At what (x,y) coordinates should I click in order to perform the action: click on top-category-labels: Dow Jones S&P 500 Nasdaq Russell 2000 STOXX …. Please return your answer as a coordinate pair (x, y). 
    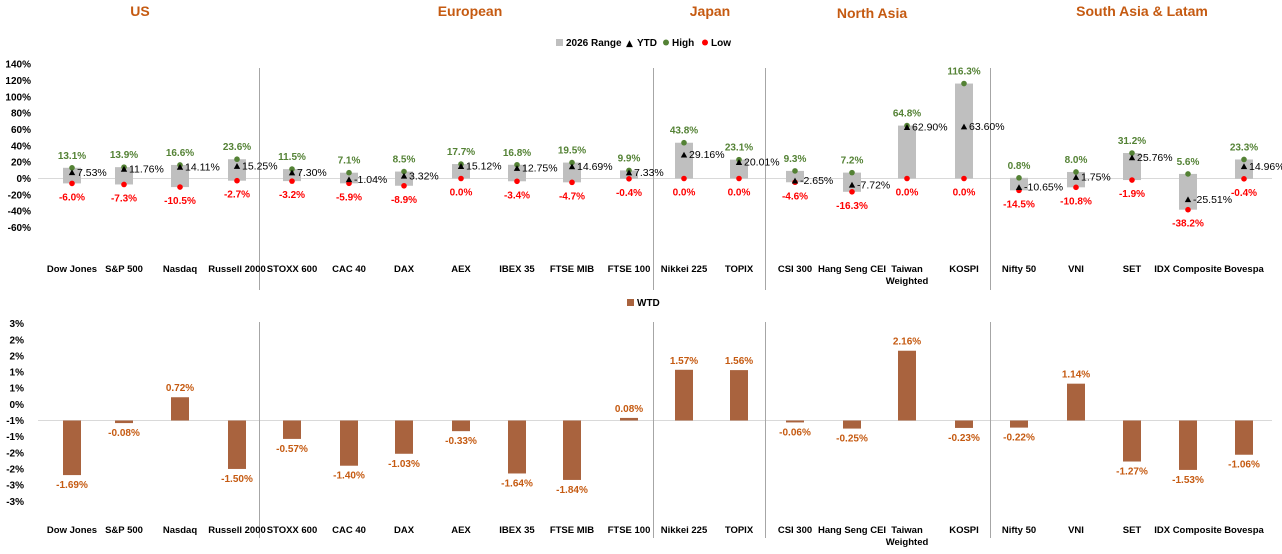
    Looking at the image, I should click on (656, 275).